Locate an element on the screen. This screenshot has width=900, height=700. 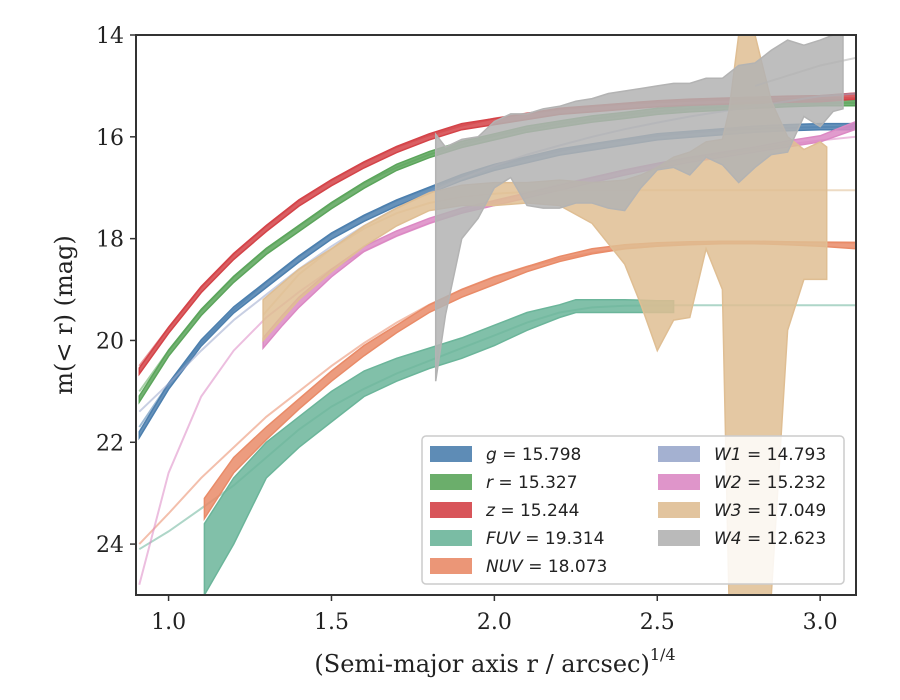
legend-label: W2 = 15.232 is located at coordinates (770, 483).